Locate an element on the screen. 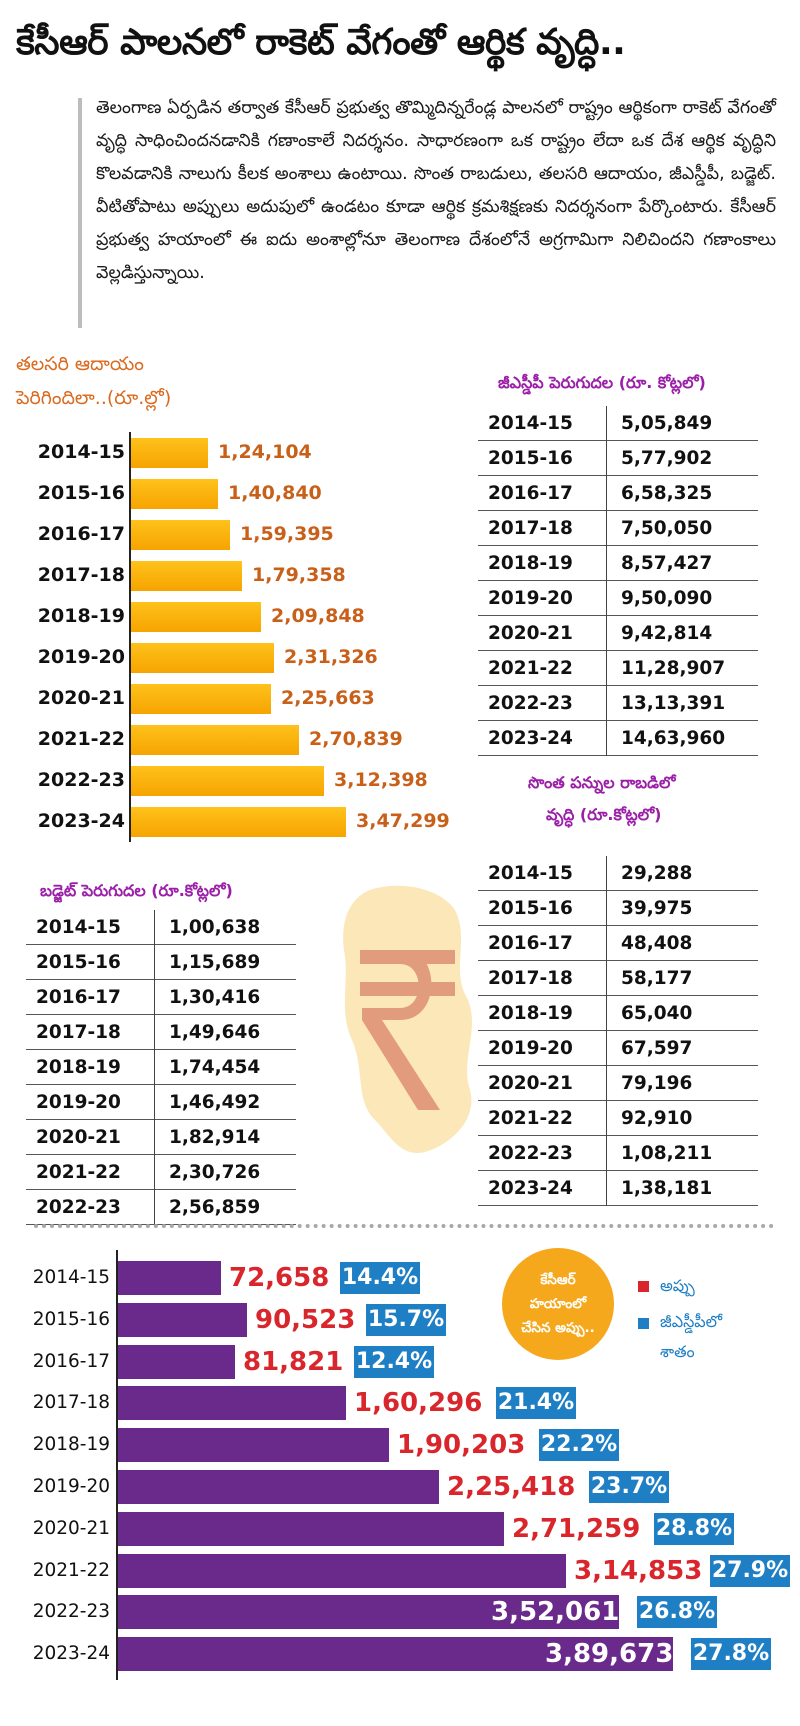  budget-value: 2,56,859 is located at coordinates (225, 1207).